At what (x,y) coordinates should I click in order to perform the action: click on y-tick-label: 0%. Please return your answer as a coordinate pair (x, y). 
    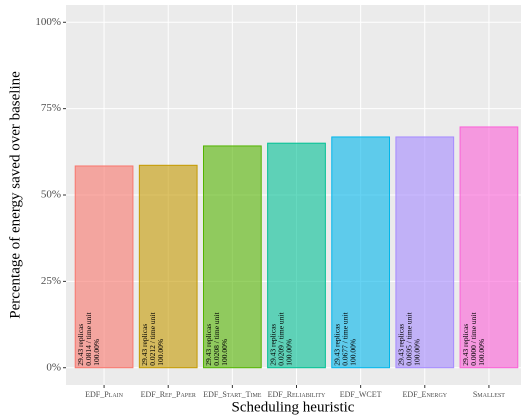
    Looking at the image, I should click on (53, 367).